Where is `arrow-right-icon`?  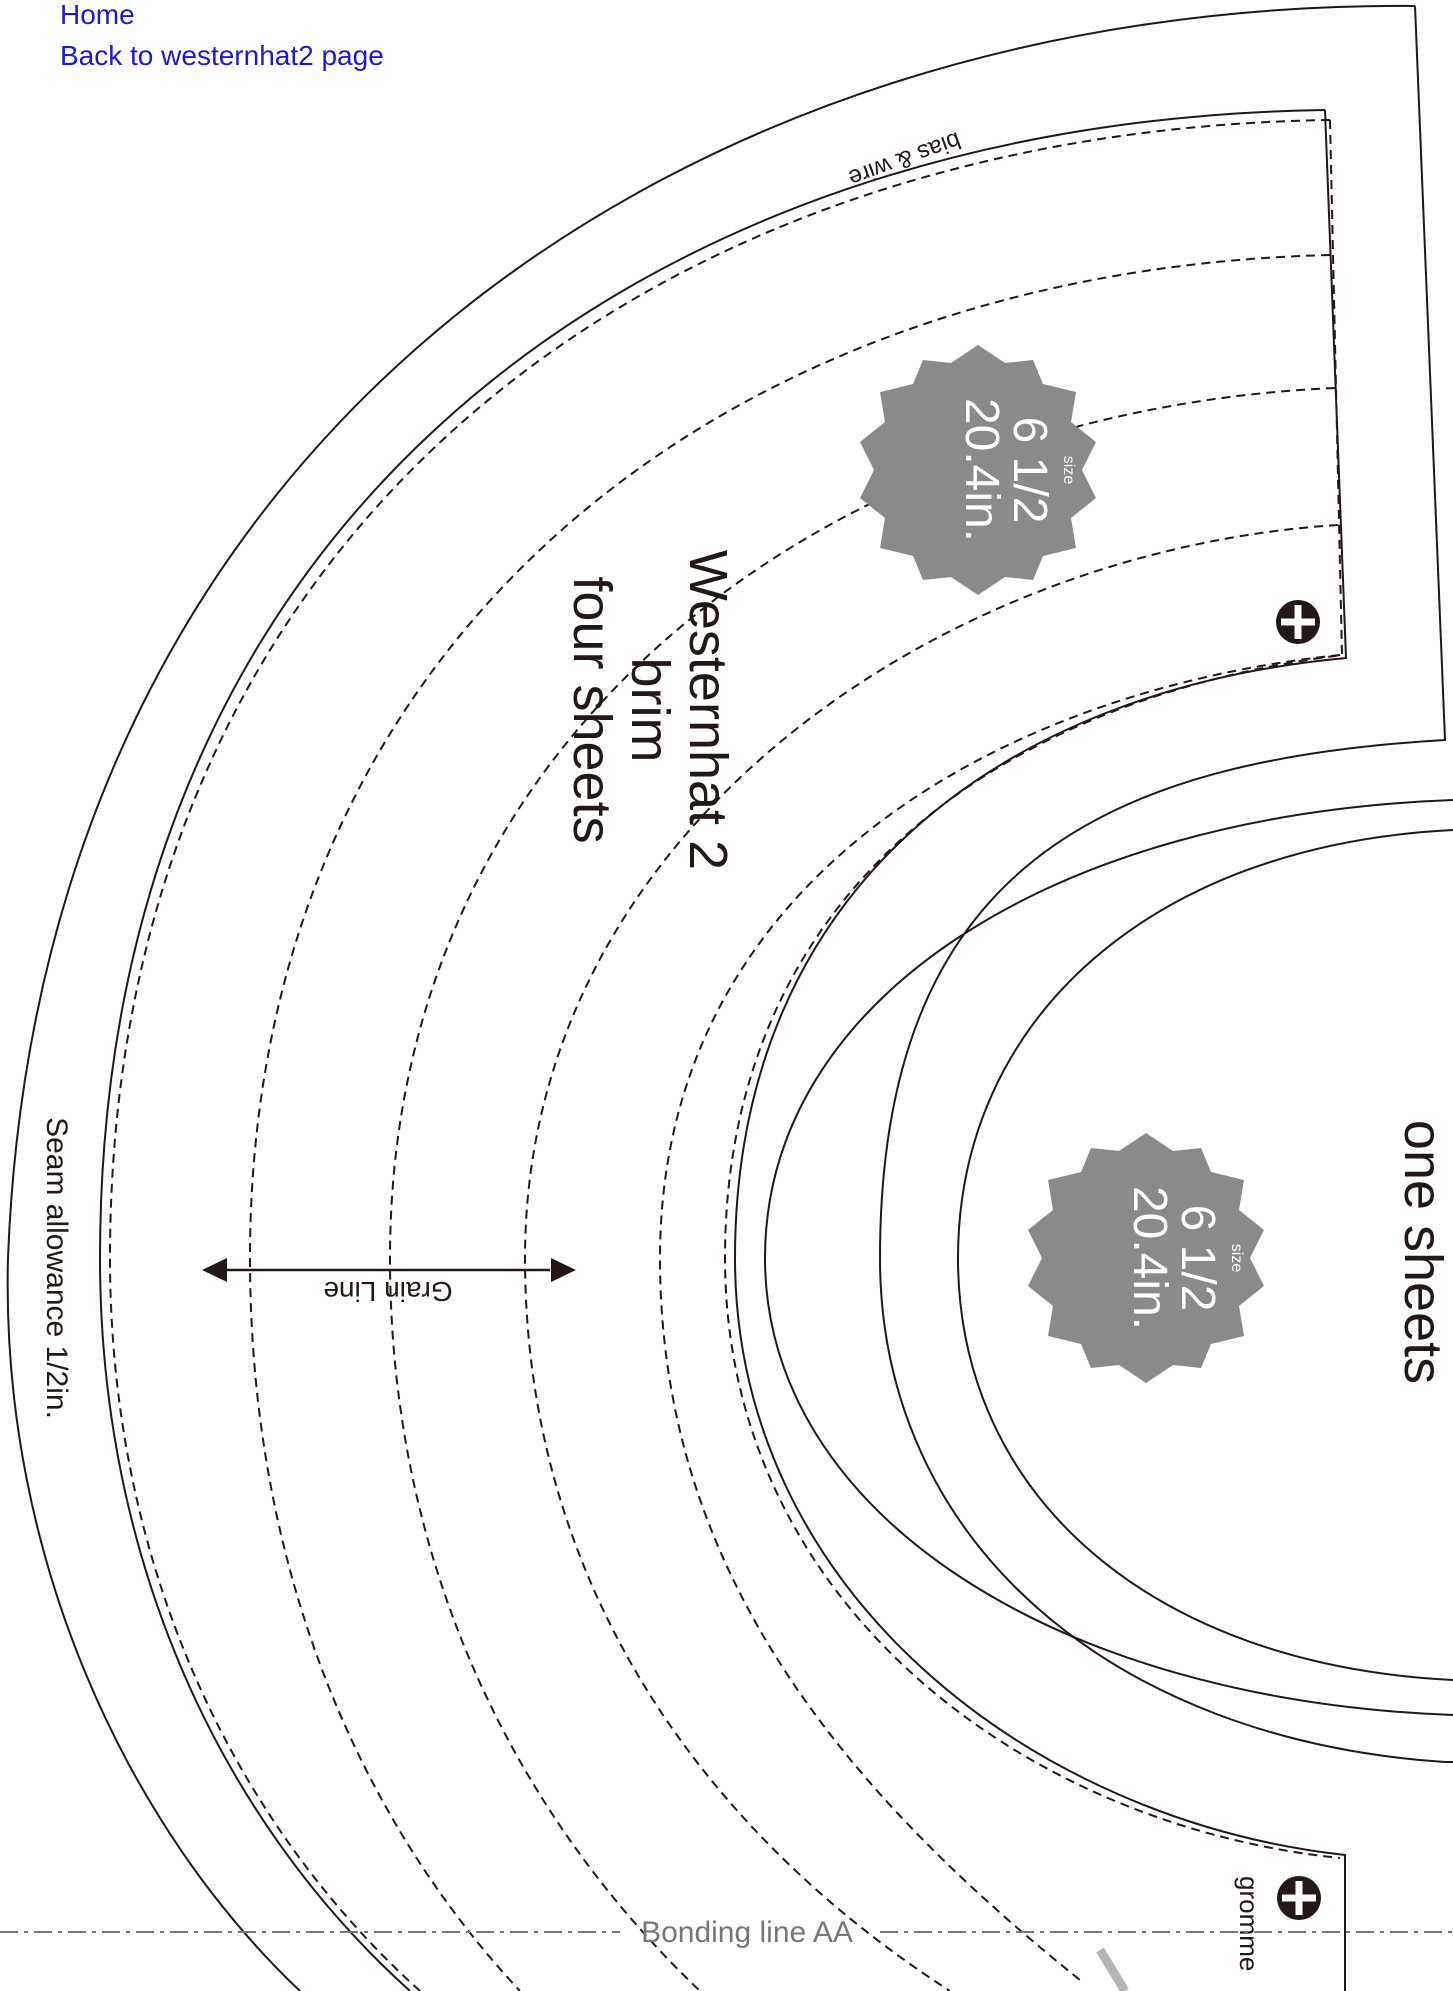 arrow-right-icon is located at coordinates (563, 1270).